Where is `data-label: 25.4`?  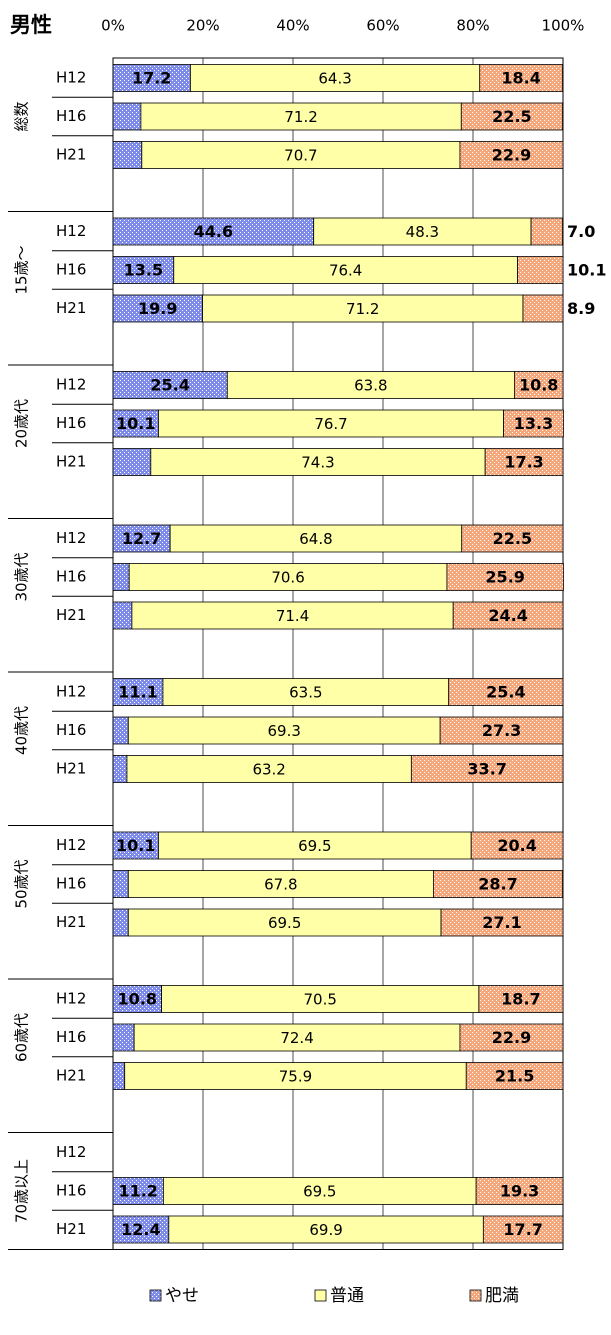 data-label: 25.4 is located at coordinates (169, 385).